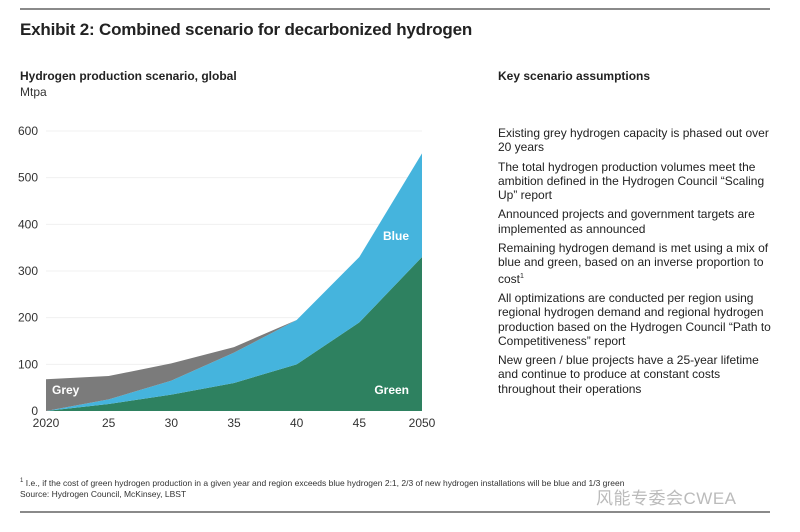 The image size is (800, 532). I want to click on series-label-grey: Grey, so click(66, 390).